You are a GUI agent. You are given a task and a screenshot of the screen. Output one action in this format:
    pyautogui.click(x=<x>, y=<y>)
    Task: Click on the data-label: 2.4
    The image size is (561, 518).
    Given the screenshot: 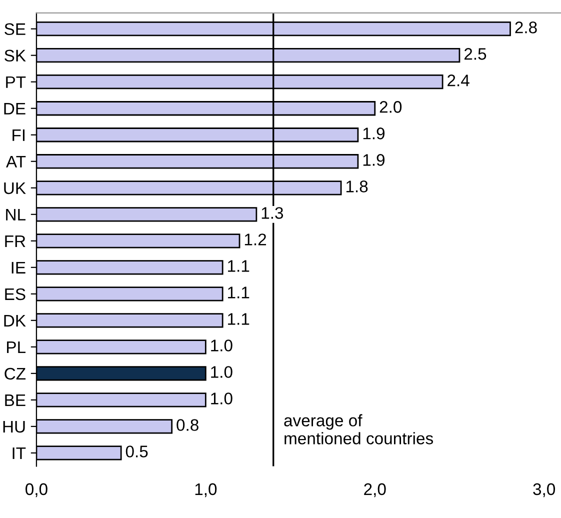 What is the action you would take?
    pyautogui.click(x=459, y=80)
    